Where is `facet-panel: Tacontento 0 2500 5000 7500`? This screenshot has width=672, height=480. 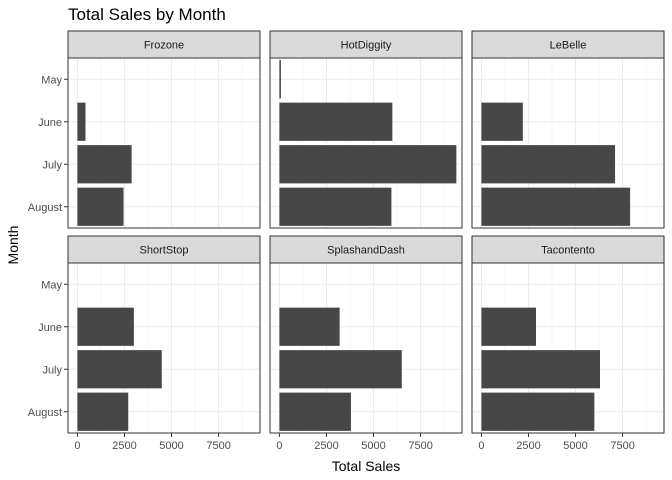
facet-panel: Tacontento 0 2500 5000 7500 is located at coordinates (568, 343).